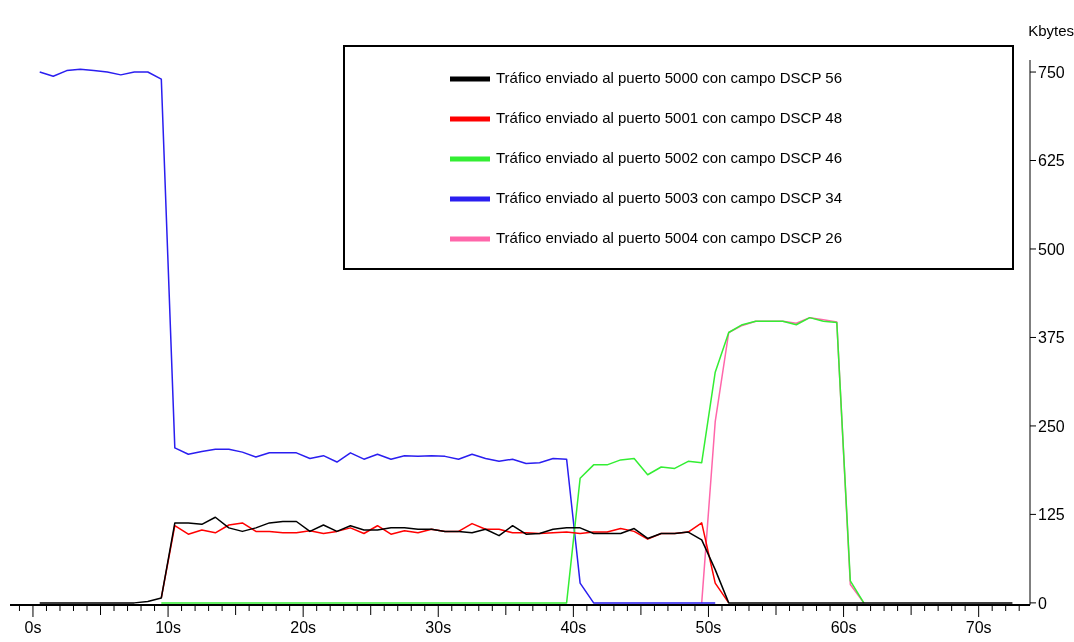 The image size is (1074, 642). Describe the element at coordinates (669, 197) in the screenshot. I see `legend-label: Tráfico enviado al puerto 5003 con campo DSCP 34` at that location.